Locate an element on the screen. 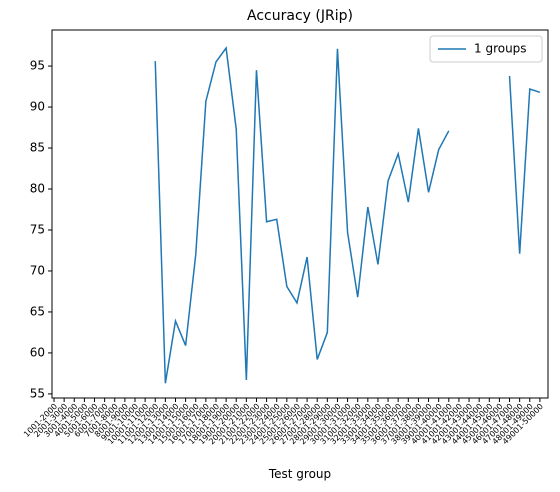 The height and width of the screenshot is (492, 560). x-axis-label: Test group is located at coordinates (299, 474).